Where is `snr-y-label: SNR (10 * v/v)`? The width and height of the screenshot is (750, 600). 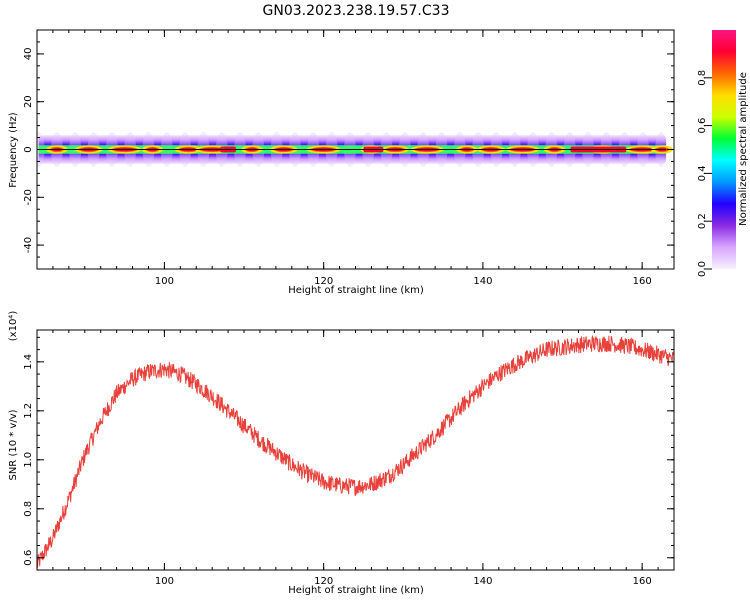
snr-y-label: SNR (10 * v/v) is located at coordinates (13, 444).